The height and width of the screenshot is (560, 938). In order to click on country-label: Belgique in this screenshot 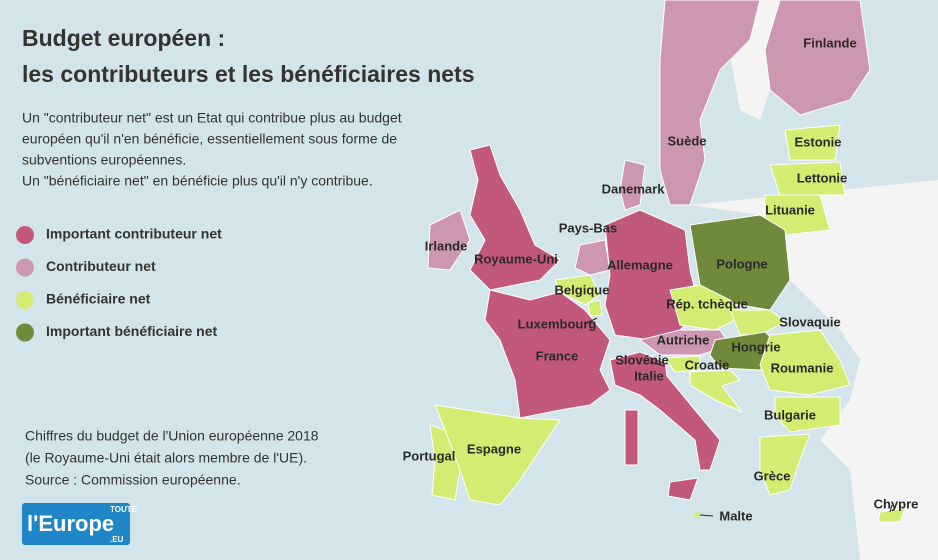, I will do `click(582, 289)`.